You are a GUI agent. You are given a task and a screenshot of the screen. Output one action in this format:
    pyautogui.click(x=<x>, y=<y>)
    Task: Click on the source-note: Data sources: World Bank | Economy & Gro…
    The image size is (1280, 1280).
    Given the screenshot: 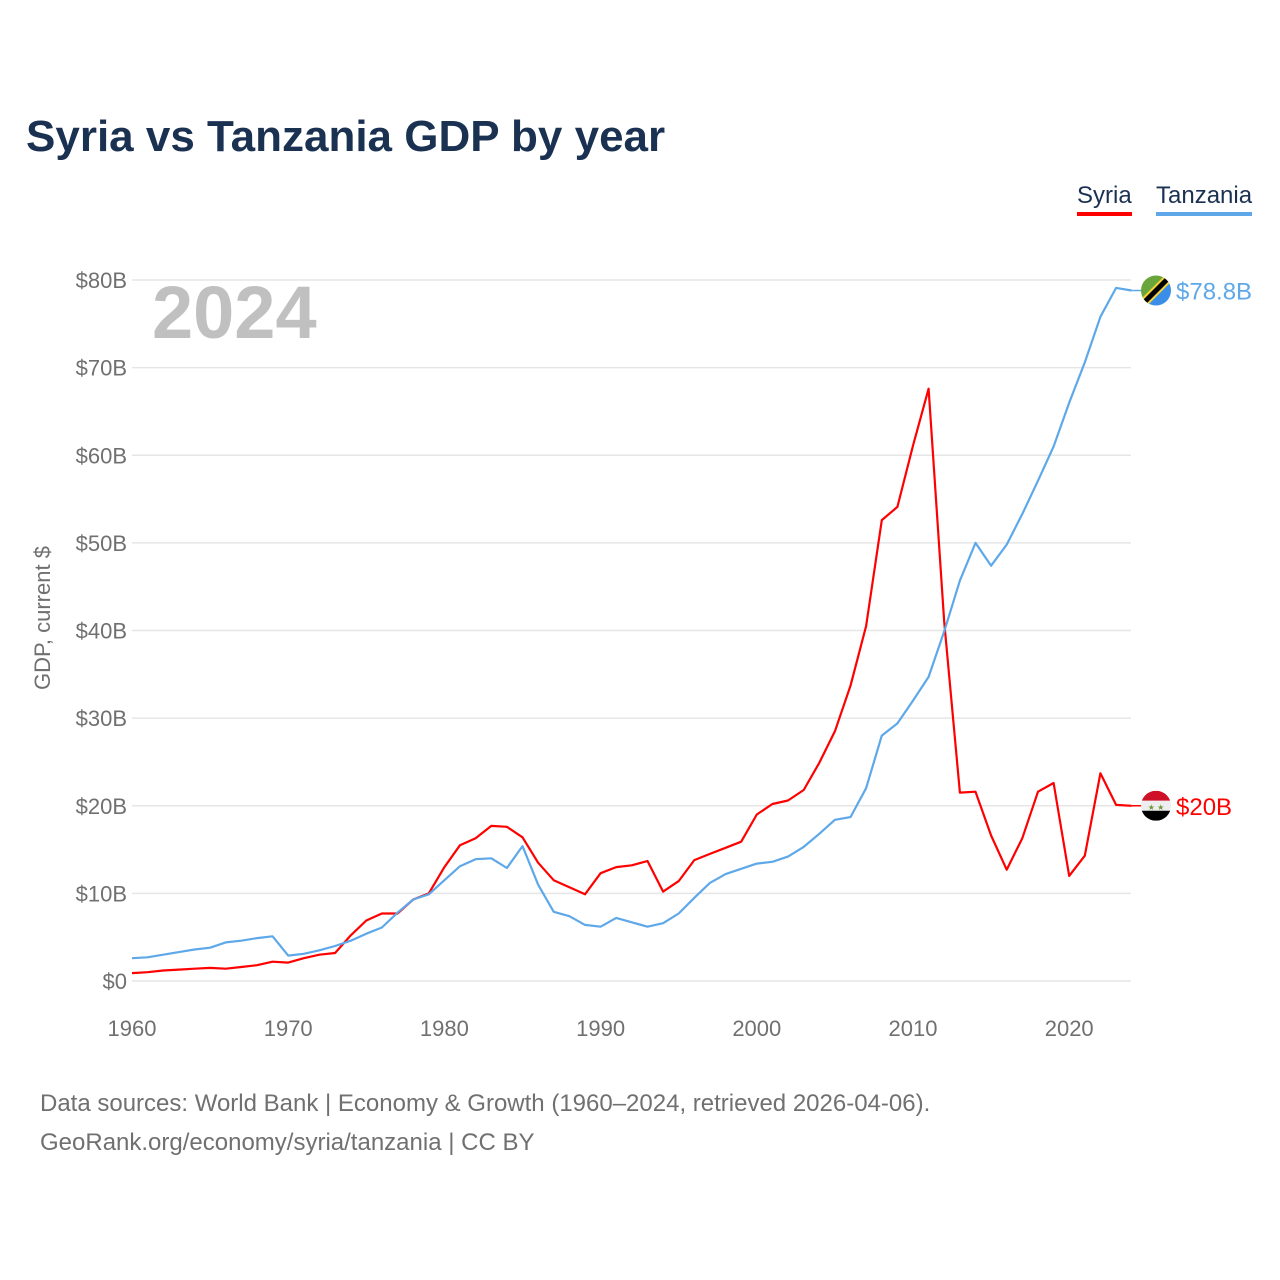 What is the action you would take?
    pyautogui.click(x=485, y=1103)
    